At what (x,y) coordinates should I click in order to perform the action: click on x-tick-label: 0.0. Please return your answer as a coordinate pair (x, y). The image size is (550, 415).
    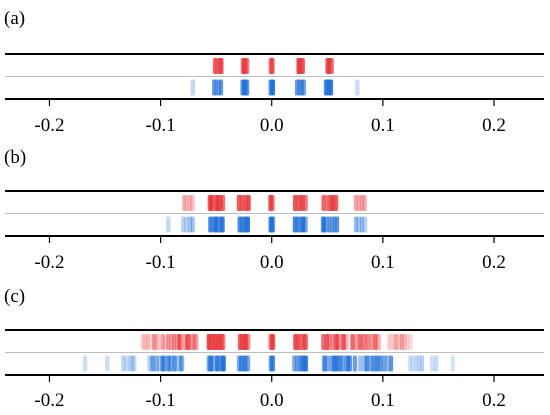
    Looking at the image, I should click on (272, 400).